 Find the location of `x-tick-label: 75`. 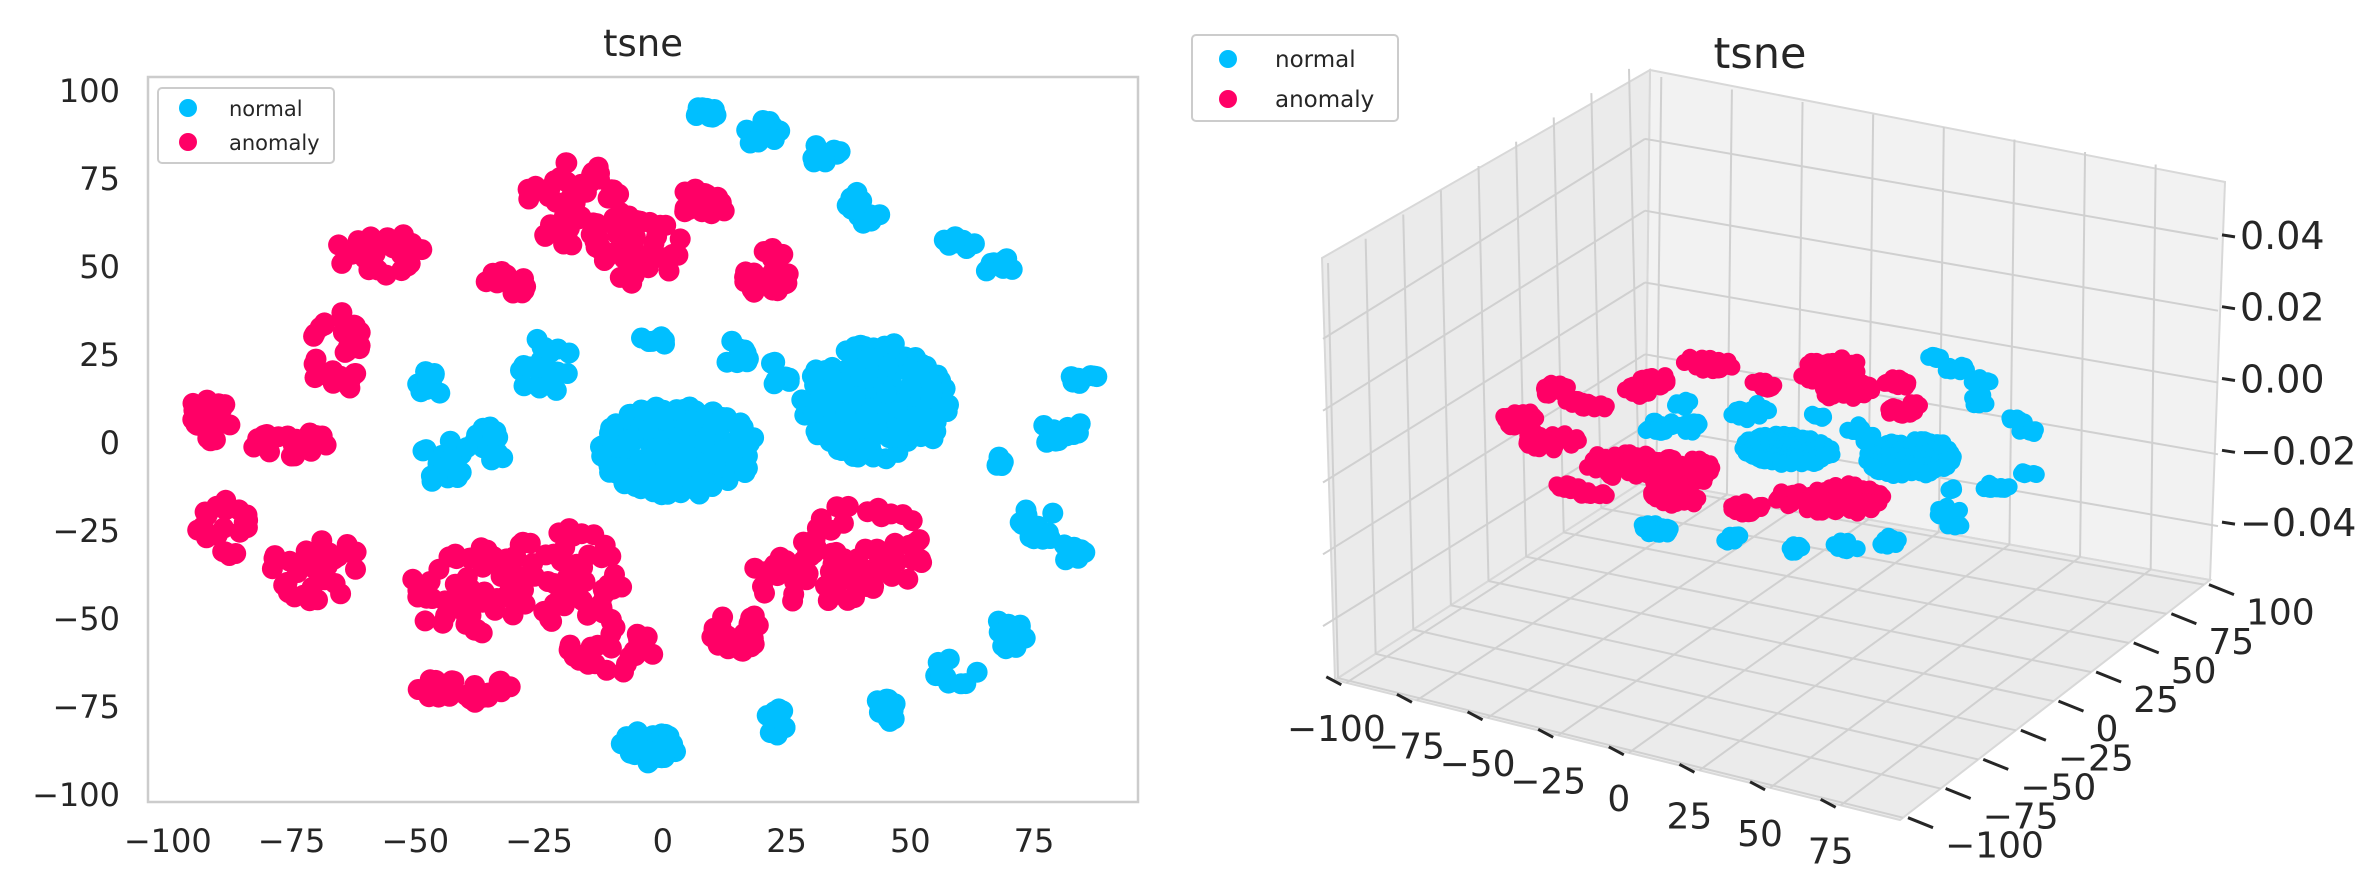

x-tick-label: 75 is located at coordinates (1034, 841).